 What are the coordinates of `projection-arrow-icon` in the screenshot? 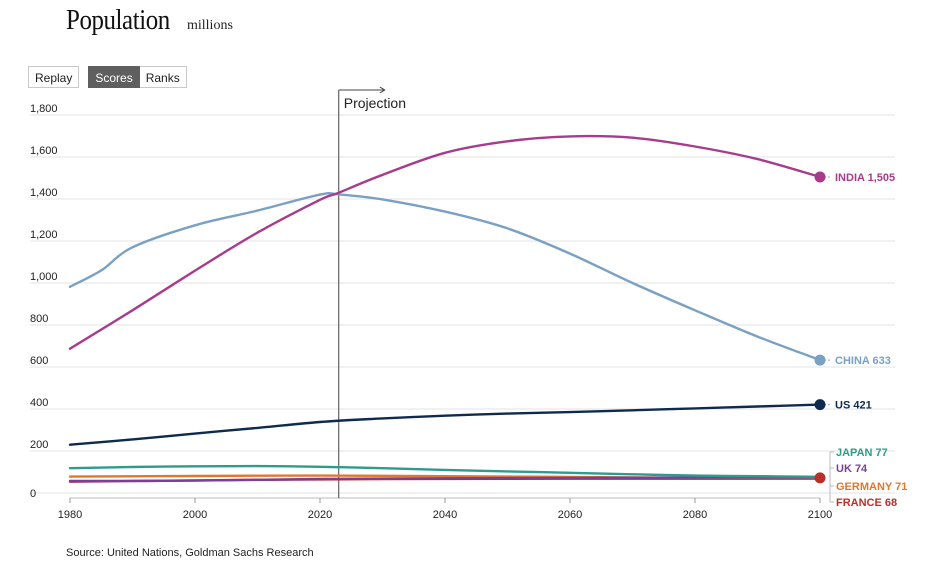 It's located at (382, 90).